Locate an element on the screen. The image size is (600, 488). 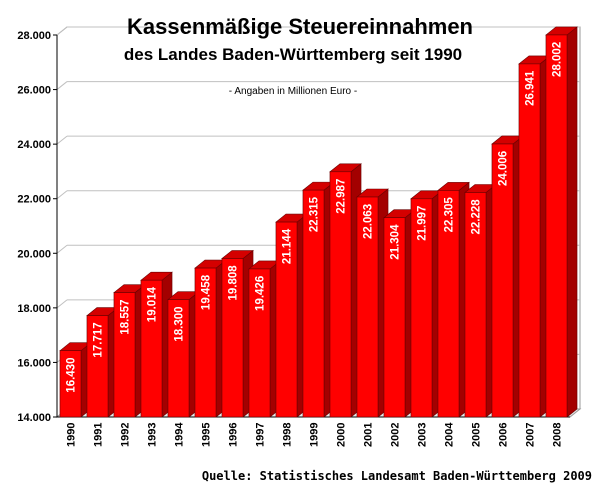
chart-title: Kassenmäßige Steuereinnahmen is located at coordinates (300, 26).